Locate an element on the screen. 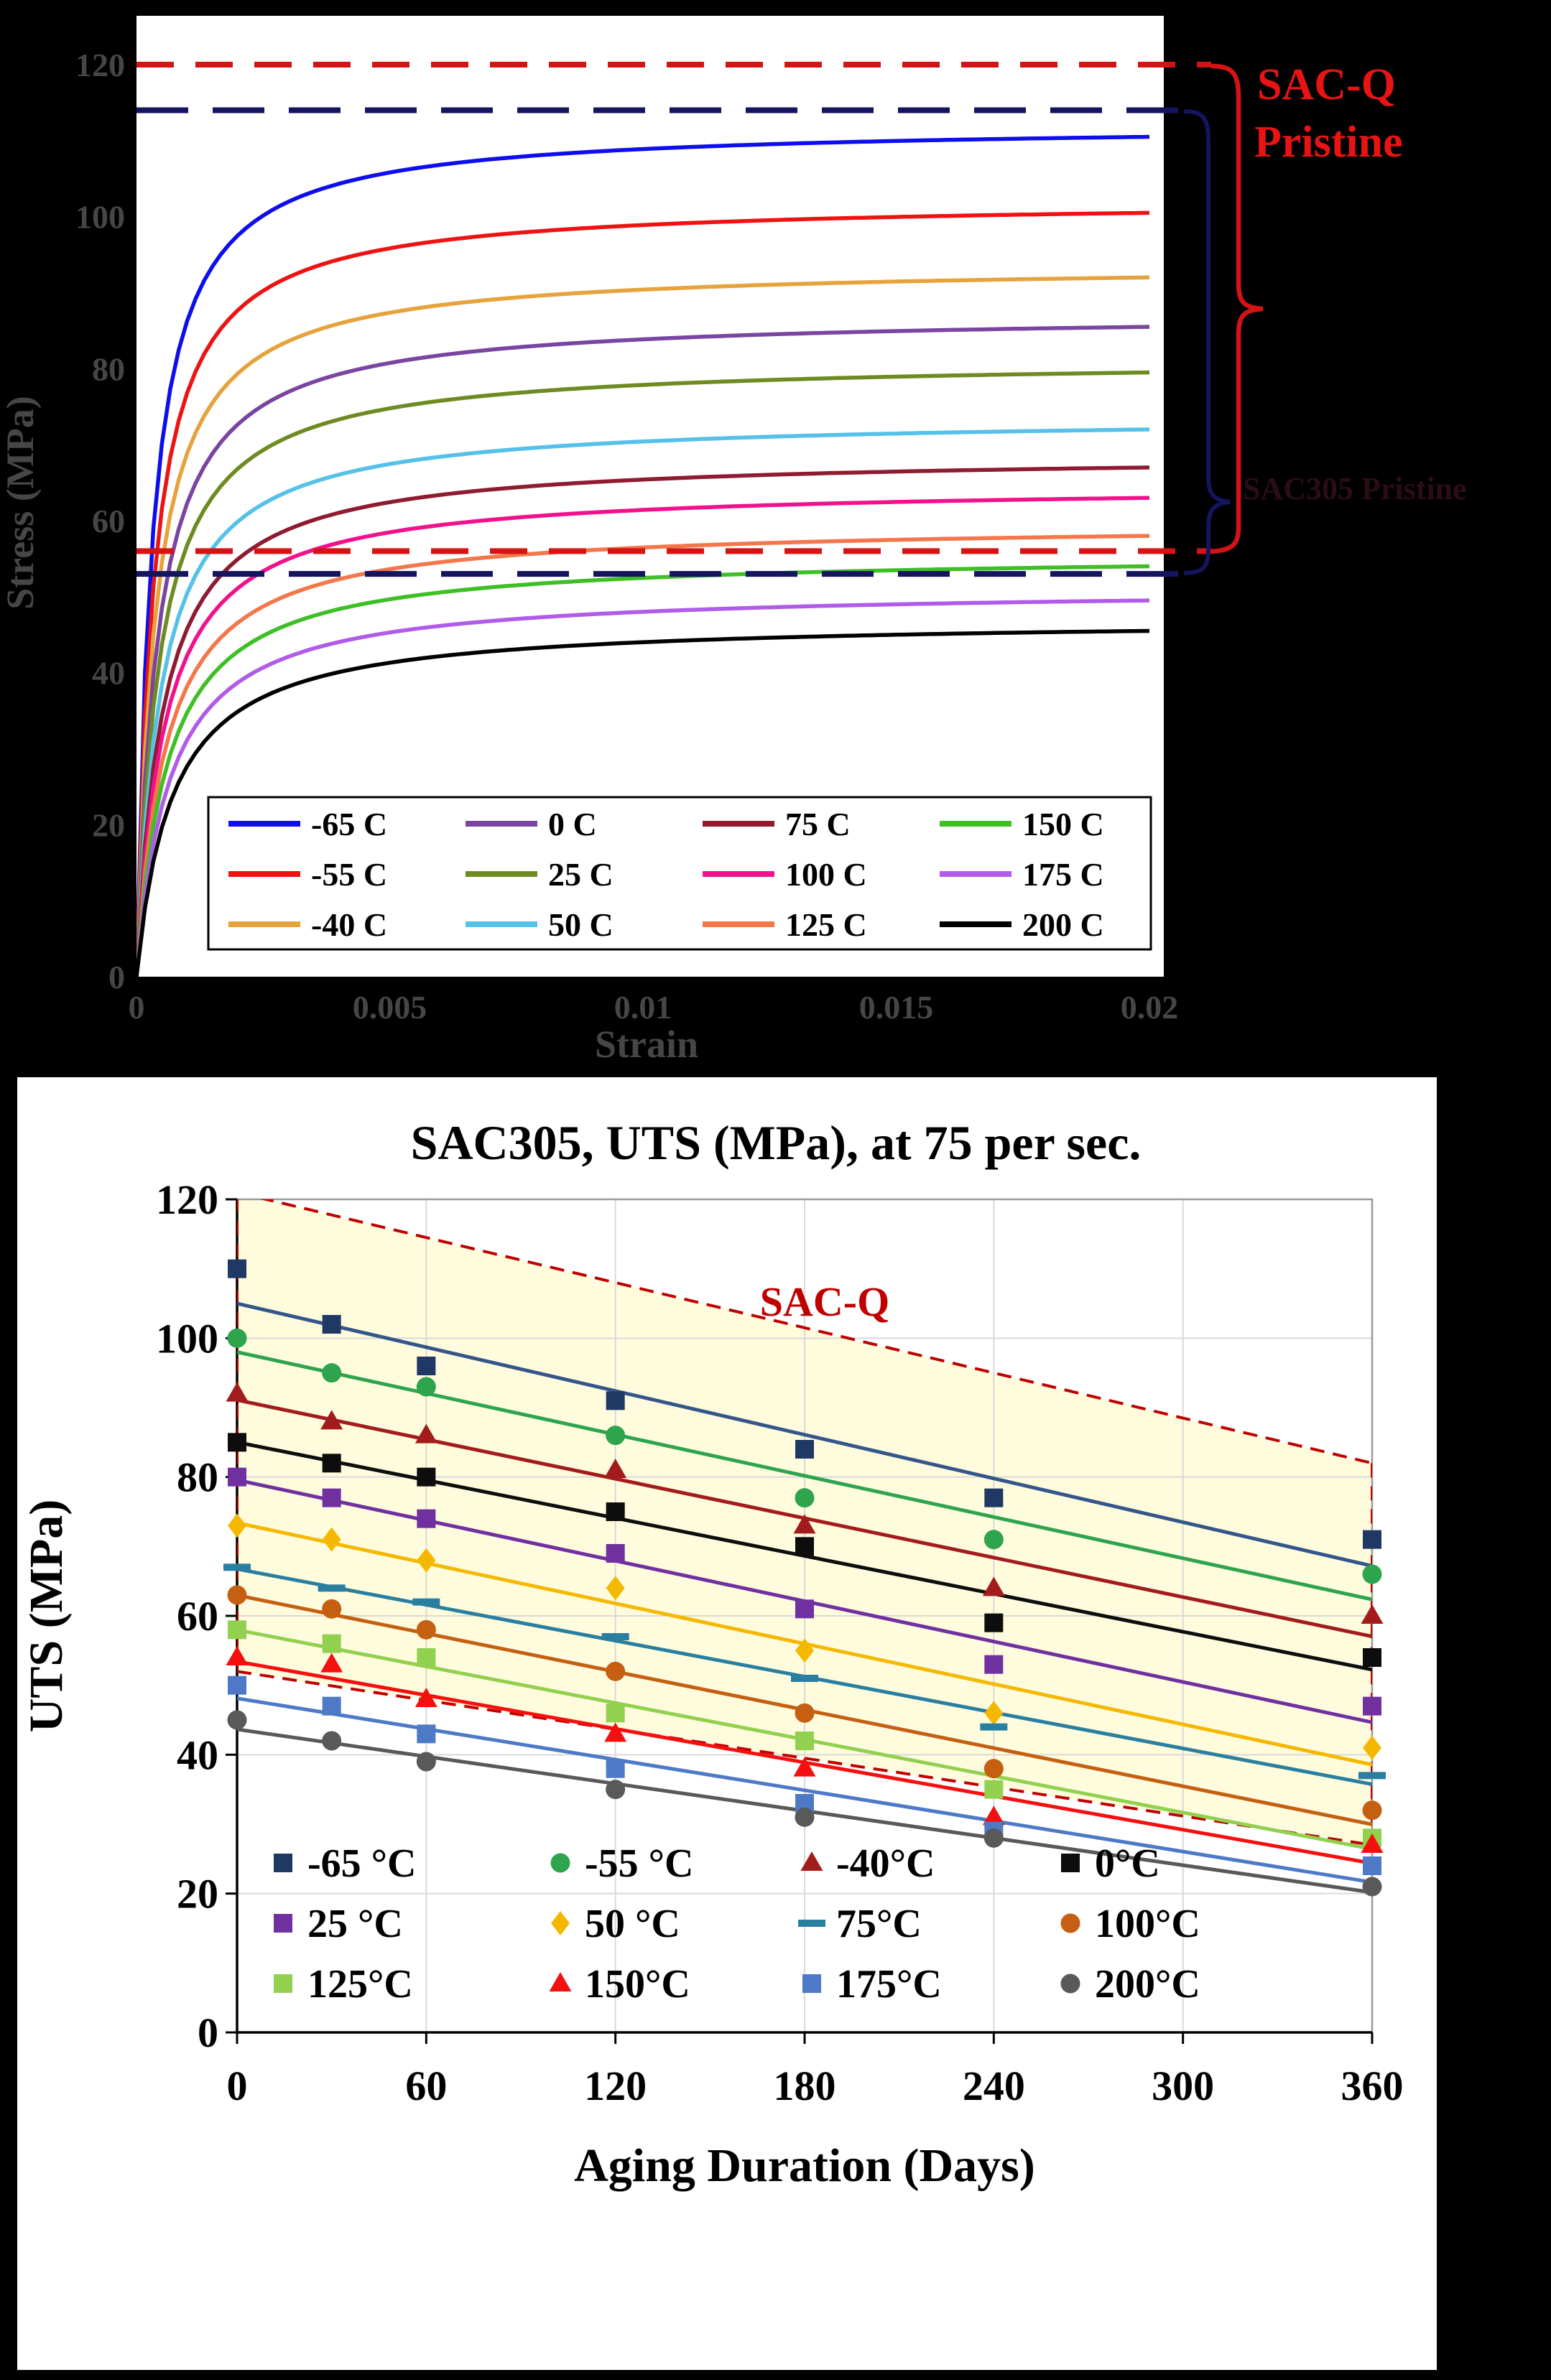 This screenshot has width=1551, height=2380. legend-label: 50 °C is located at coordinates (632, 1924).